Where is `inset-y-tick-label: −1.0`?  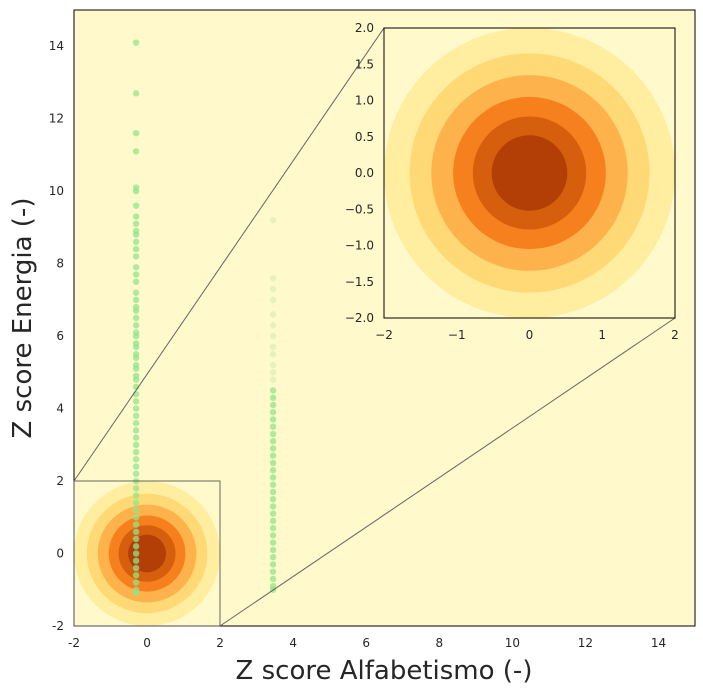
inset-y-tick-label: −1.0 is located at coordinates (359, 246).